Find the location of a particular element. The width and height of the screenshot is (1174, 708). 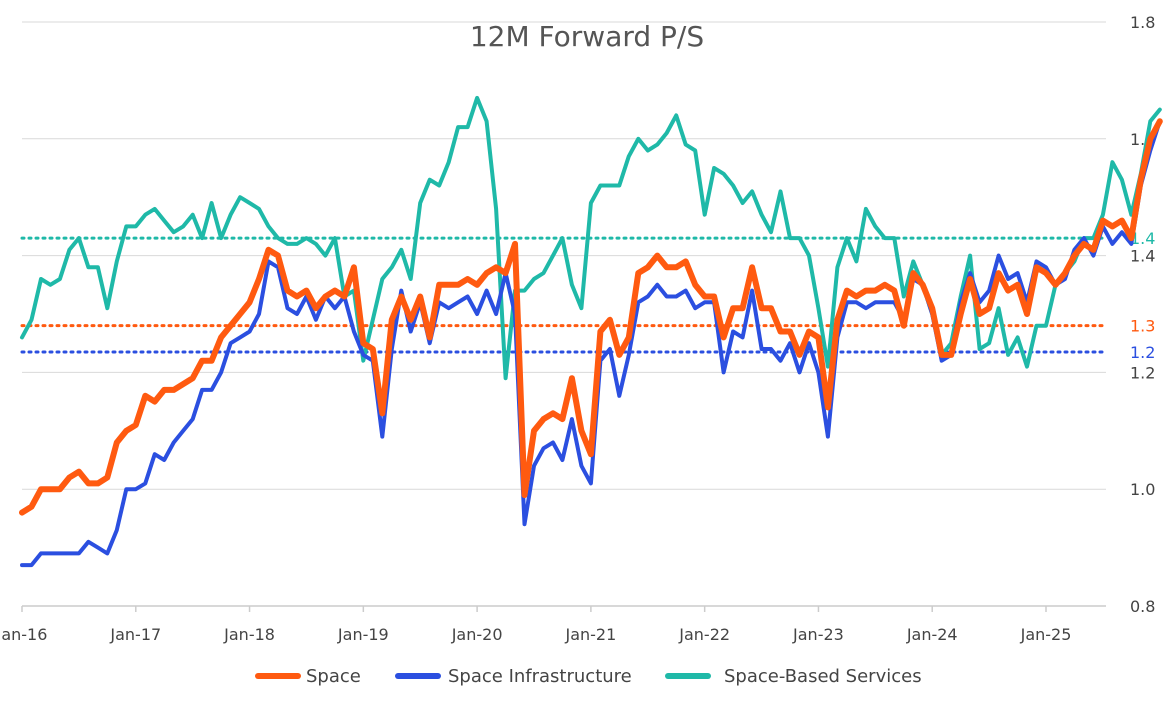

y-tick-label: 1.4 is located at coordinates (1142, 256).